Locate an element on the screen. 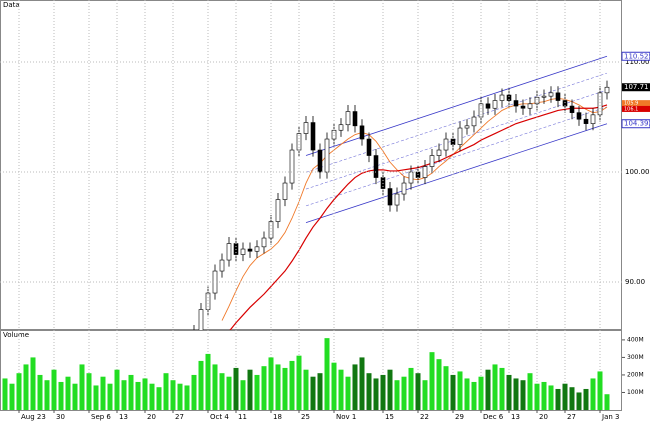 The image size is (650, 426). price-label: 104.3921 is located at coordinates (637, 124).